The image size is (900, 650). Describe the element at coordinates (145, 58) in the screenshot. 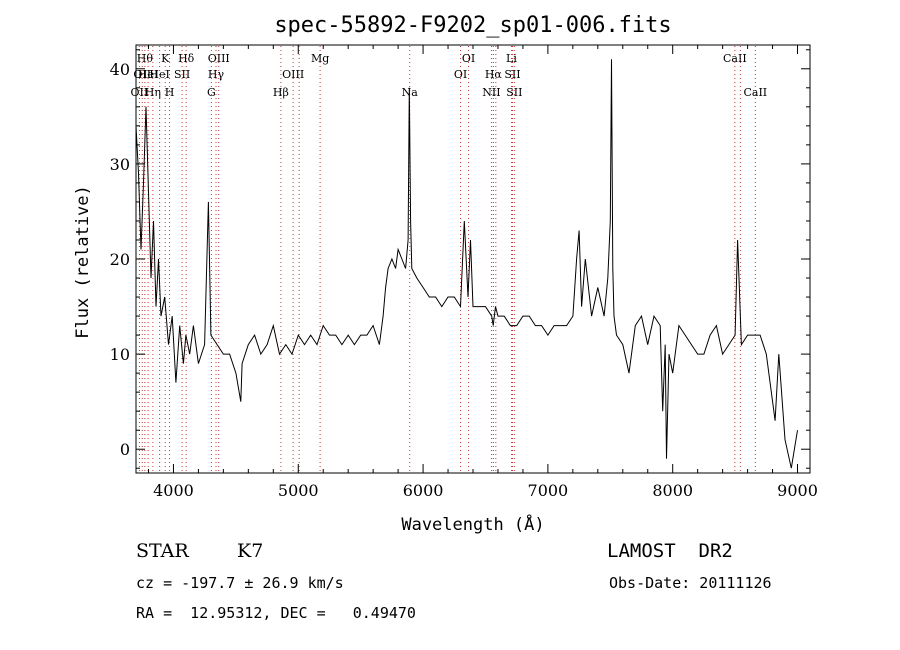

I see `spectral-line-label: Hθ` at that location.